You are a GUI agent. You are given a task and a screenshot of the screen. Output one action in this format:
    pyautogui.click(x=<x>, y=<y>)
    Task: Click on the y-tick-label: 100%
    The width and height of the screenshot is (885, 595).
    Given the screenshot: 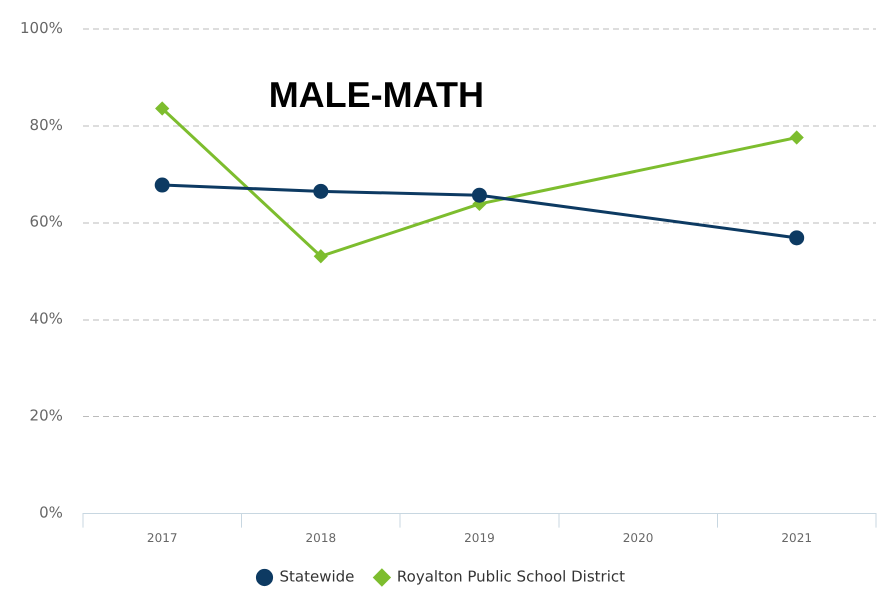 What is the action you would take?
    pyautogui.click(x=41, y=27)
    